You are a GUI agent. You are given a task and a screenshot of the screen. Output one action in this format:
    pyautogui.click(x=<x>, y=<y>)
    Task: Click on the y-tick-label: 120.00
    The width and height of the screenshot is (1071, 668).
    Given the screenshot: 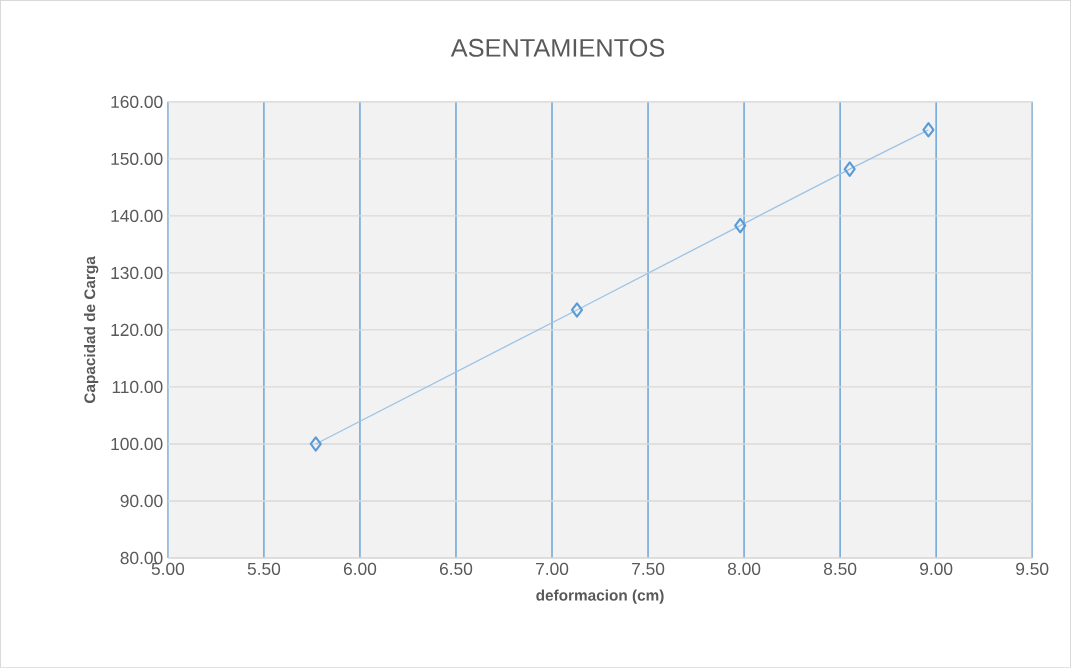 What is the action you would take?
    pyautogui.click(x=137, y=330)
    